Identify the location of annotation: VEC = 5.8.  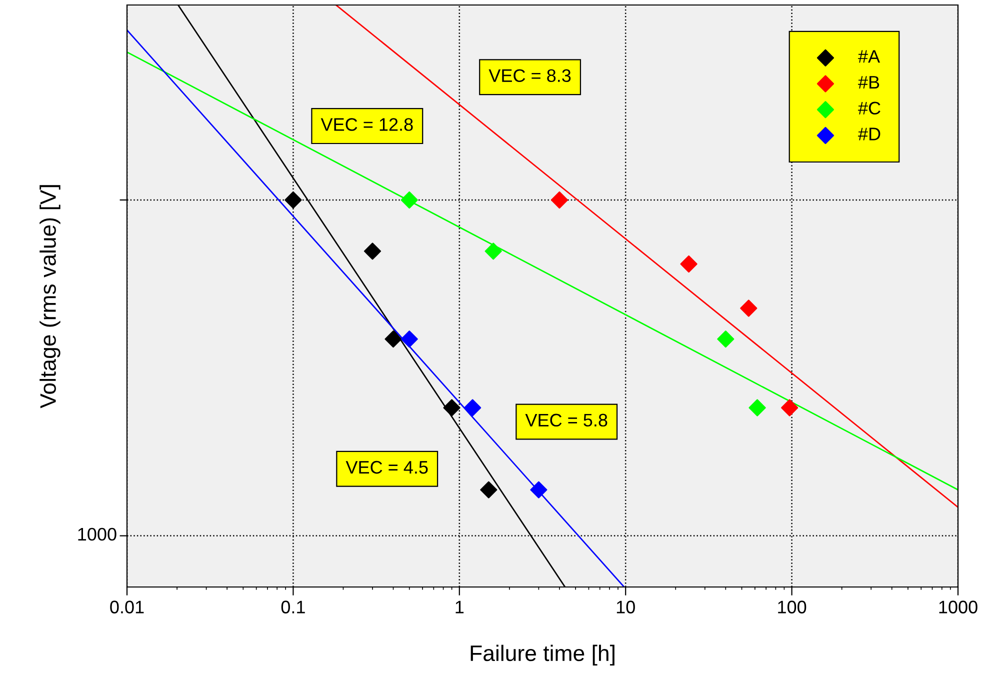
(566, 420).